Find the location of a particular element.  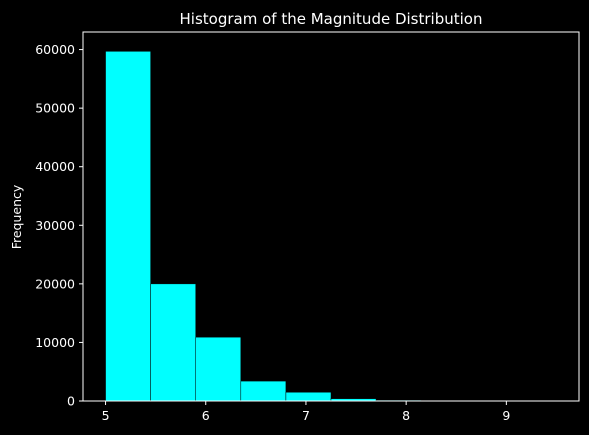

x-axis-ticks: 5 6 7 8 9 is located at coordinates (306, 412).